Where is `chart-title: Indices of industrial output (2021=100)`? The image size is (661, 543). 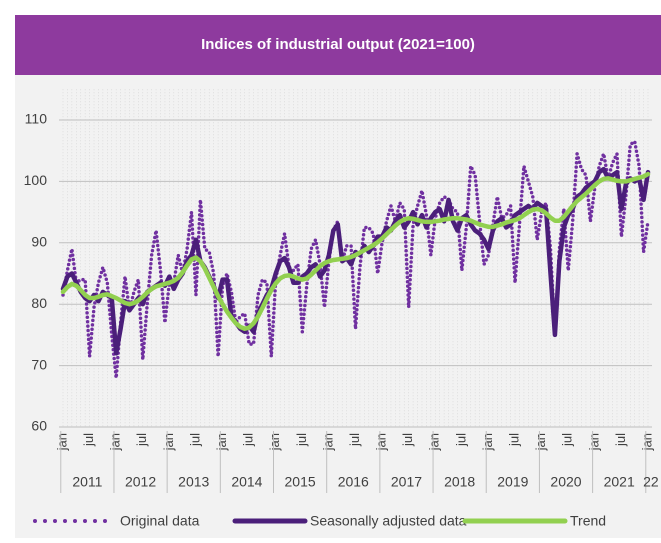
chart-title: Indices of industrial output (2021=100) is located at coordinates (338, 44).